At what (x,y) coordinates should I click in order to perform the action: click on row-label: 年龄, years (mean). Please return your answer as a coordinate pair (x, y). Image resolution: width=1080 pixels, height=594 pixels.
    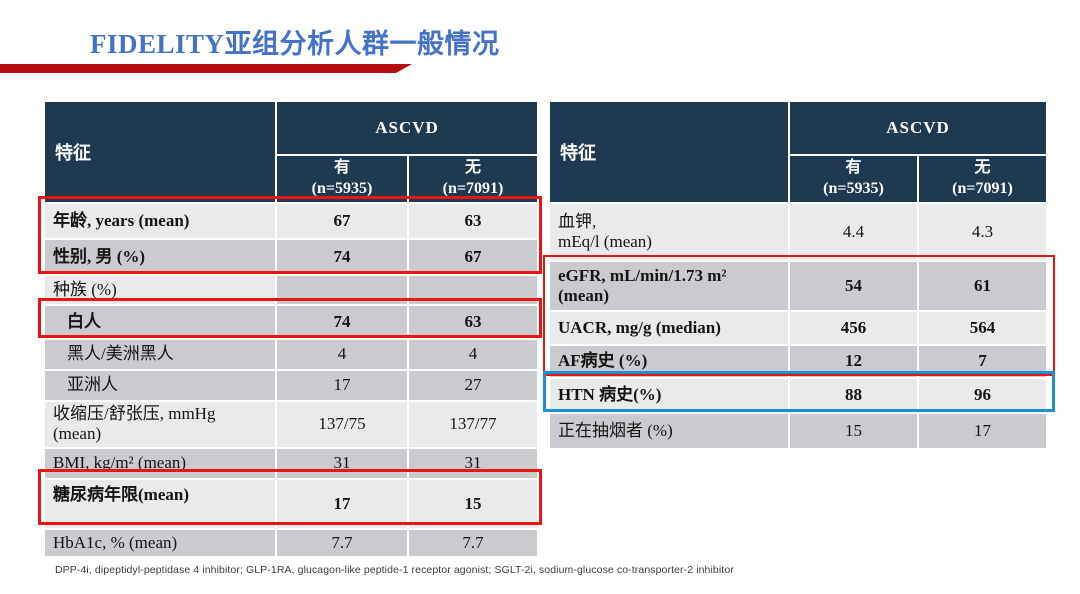
    Looking at the image, I should click on (160, 221).